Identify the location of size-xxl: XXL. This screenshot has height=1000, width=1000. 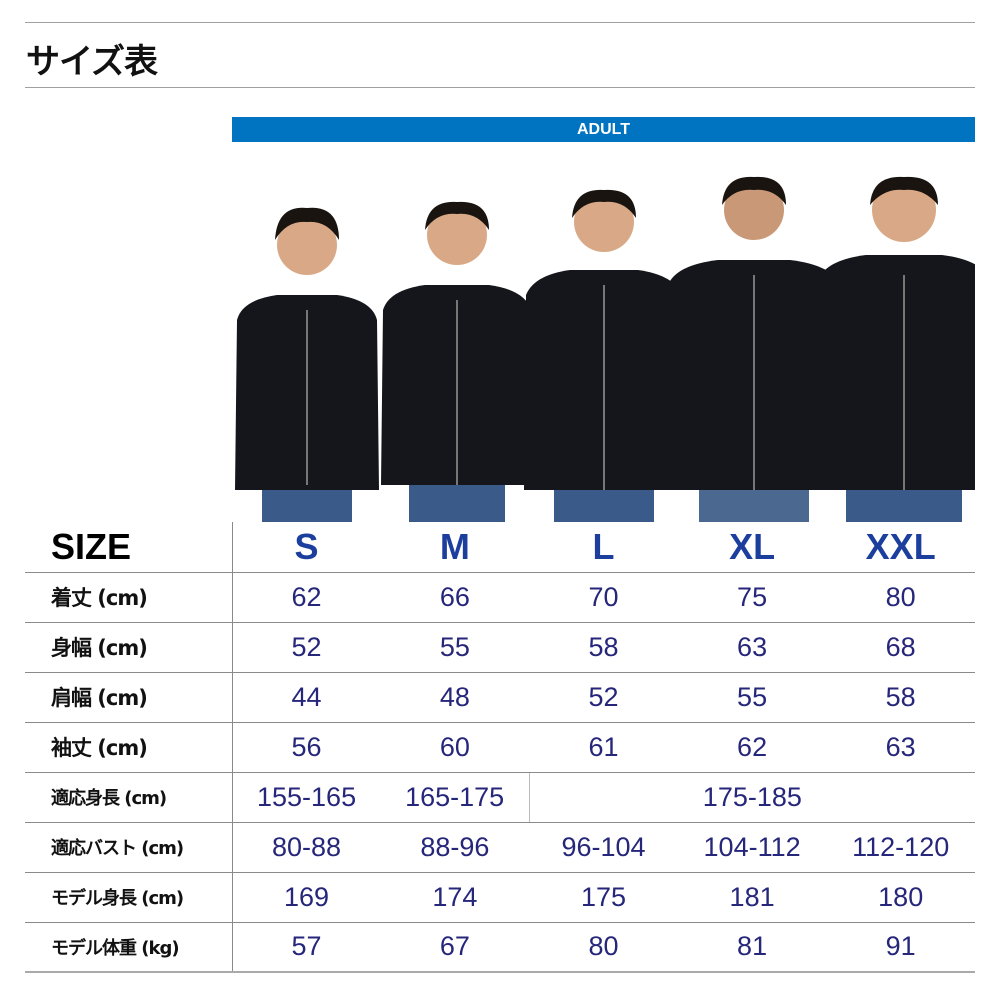
(900, 547).